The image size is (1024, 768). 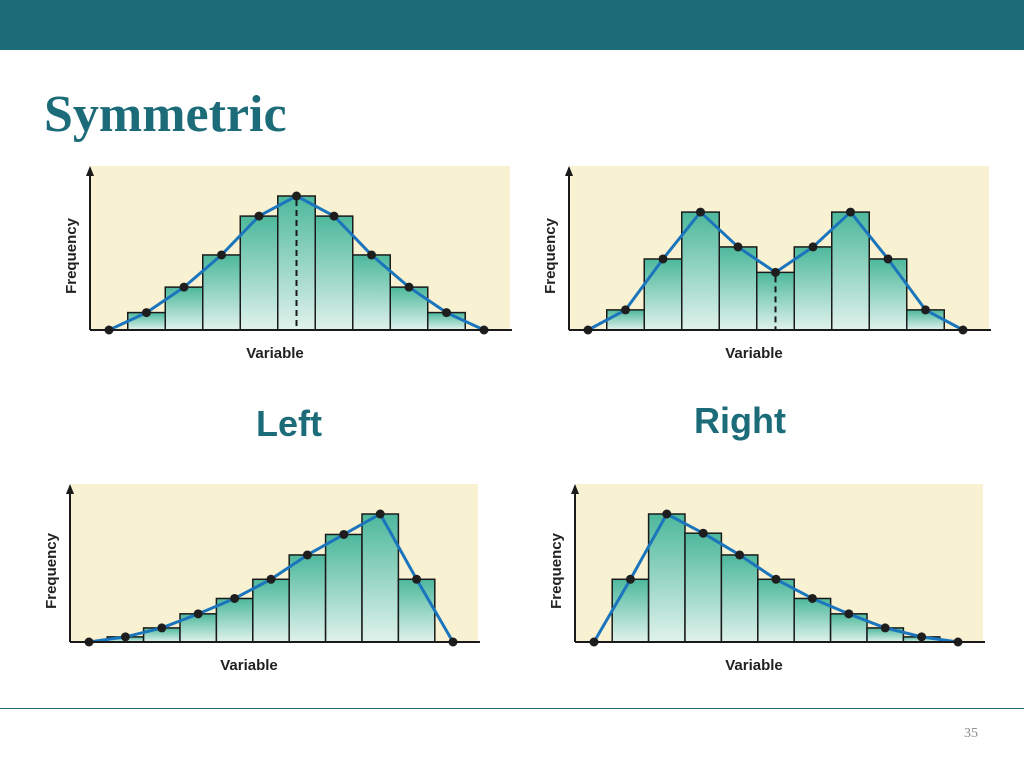 What do you see at coordinates (512, 25) in the screenshot?
I see `header-bar` at bounding box center [512, 25].